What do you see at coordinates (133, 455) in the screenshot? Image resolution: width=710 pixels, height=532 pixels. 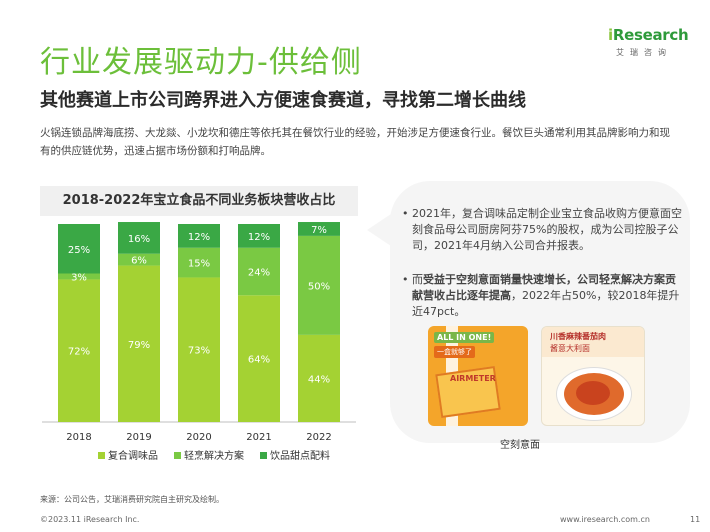 I see `legend-label-1: 复合调味品` at bounding box center [133, 455].